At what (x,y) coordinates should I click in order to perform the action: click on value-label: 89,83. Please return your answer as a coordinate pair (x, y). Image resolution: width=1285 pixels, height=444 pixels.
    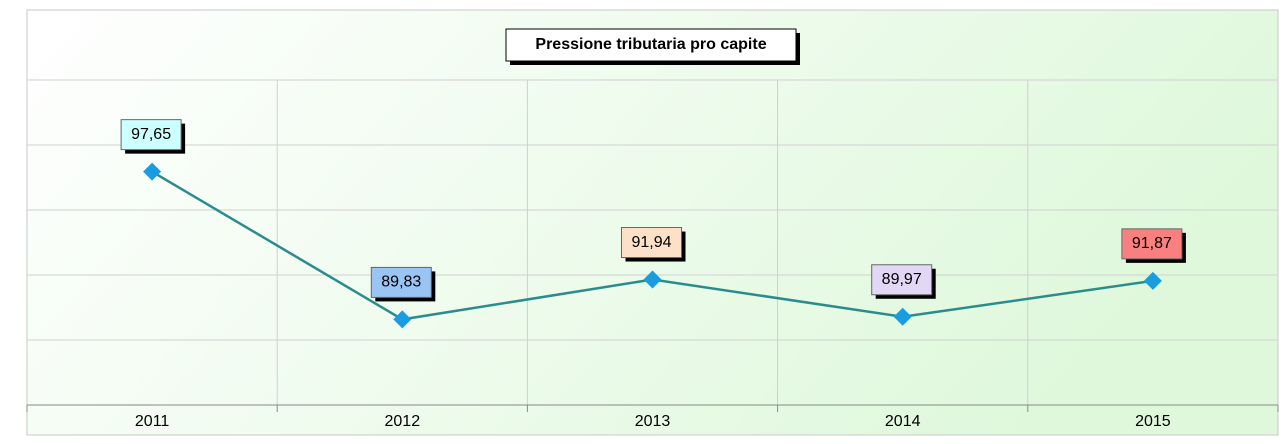
    Looking at the image, I should click on (401, 282).